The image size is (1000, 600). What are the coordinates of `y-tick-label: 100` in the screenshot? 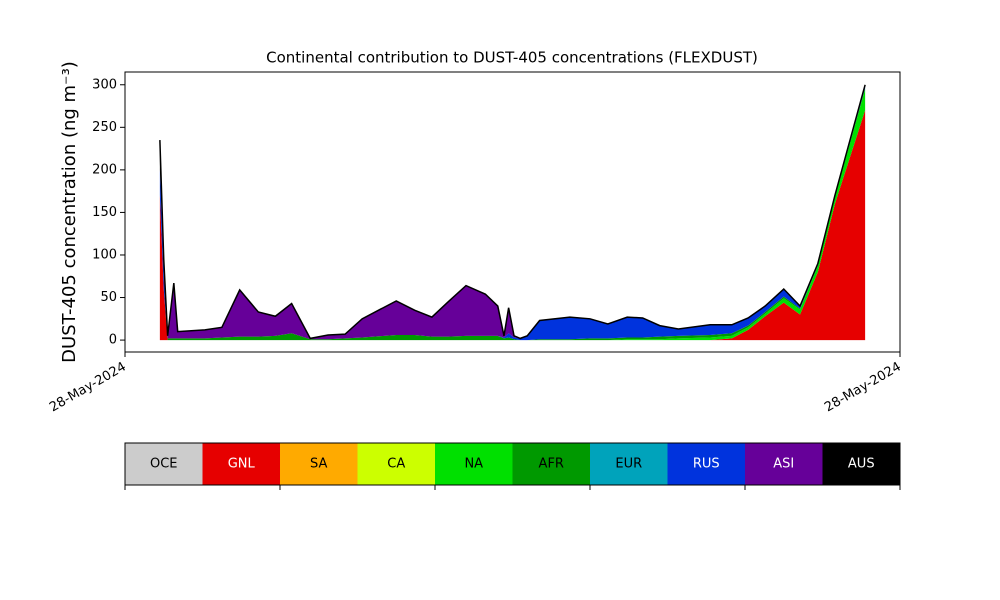 It's located at (104, 254).